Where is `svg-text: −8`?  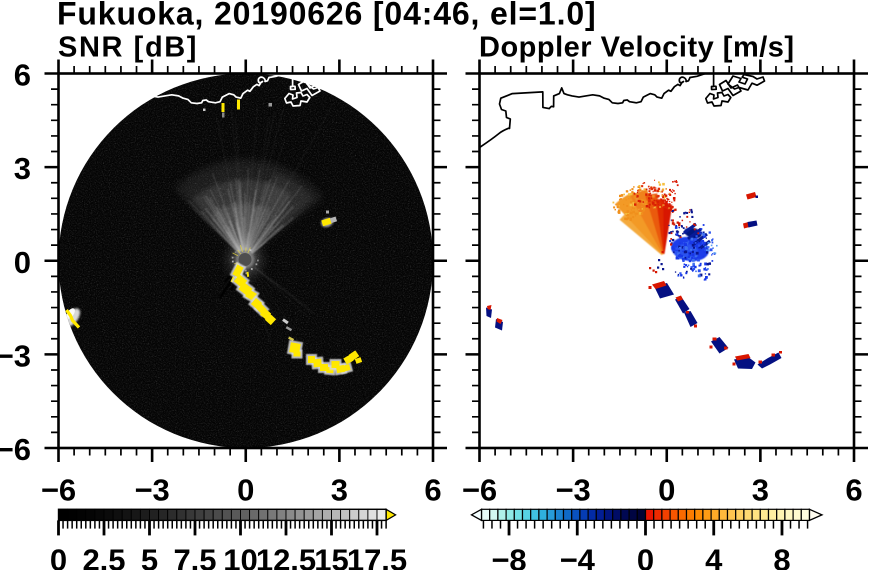 svg-text: −8 is located at coordinates (508, 556).